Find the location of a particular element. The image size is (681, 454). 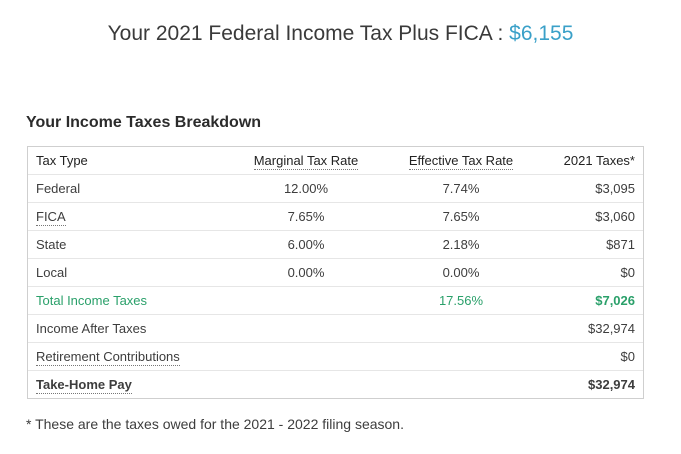

table-row-federal: Federal 12.00% 7.74% $3,095 is located at coordinates (335, 188).